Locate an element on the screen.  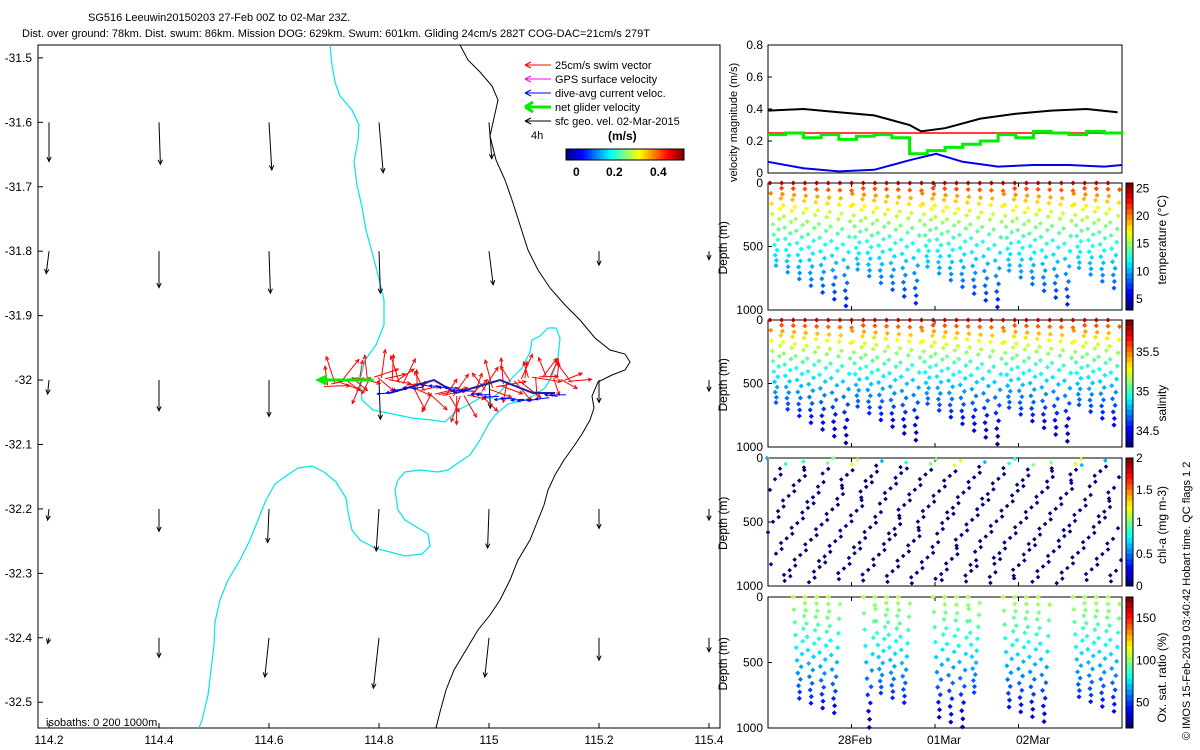
dive-avg-current-arrows is located at coordinates (471, 393).